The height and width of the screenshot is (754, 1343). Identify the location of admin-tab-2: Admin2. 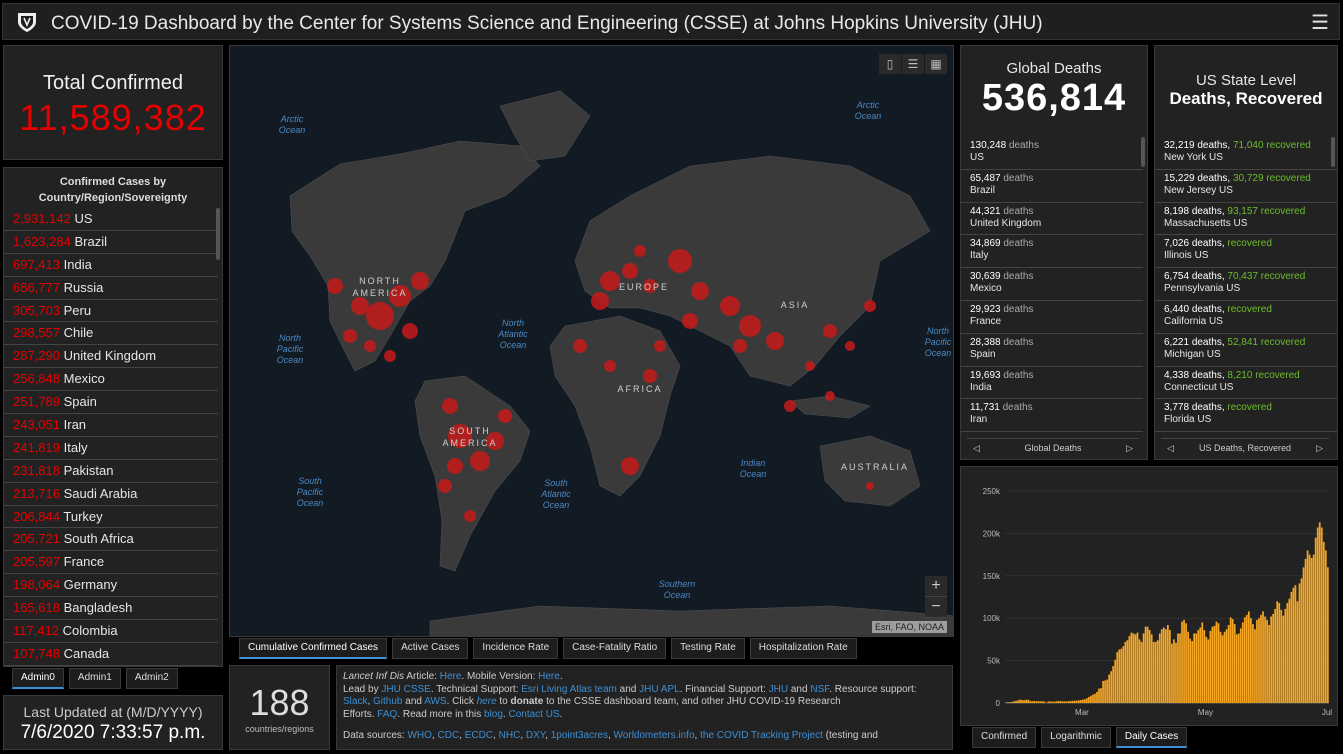
(151, 678).